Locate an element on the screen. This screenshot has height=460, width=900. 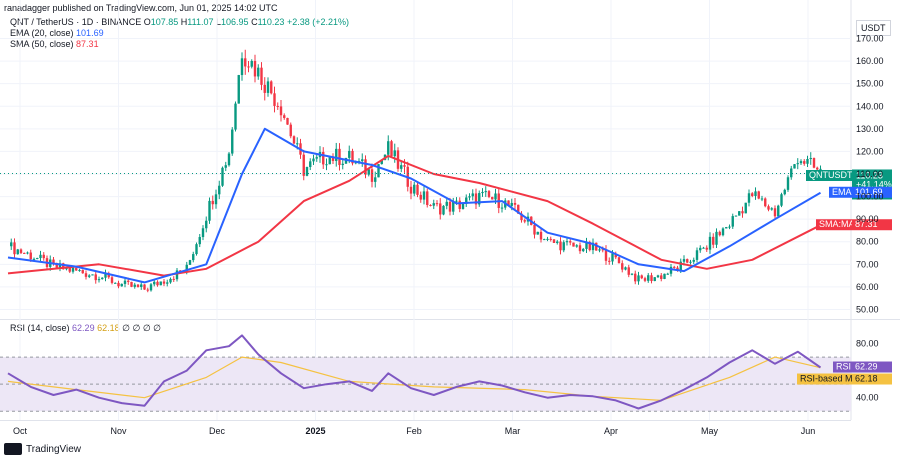
ema-value-tag-bg is located at coordinates (872, 192).